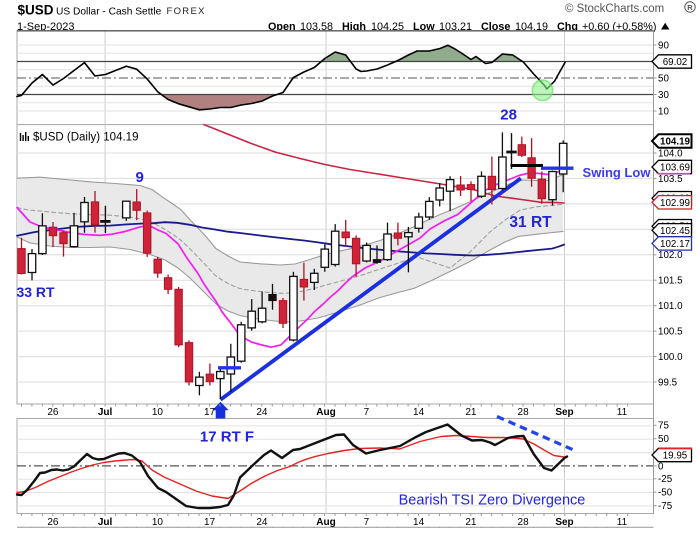 The image size is (700, 533). Describe the element at coordinates (614, 9) in the screenshot. I see `svg-text: © StockCharts.com` at that location.